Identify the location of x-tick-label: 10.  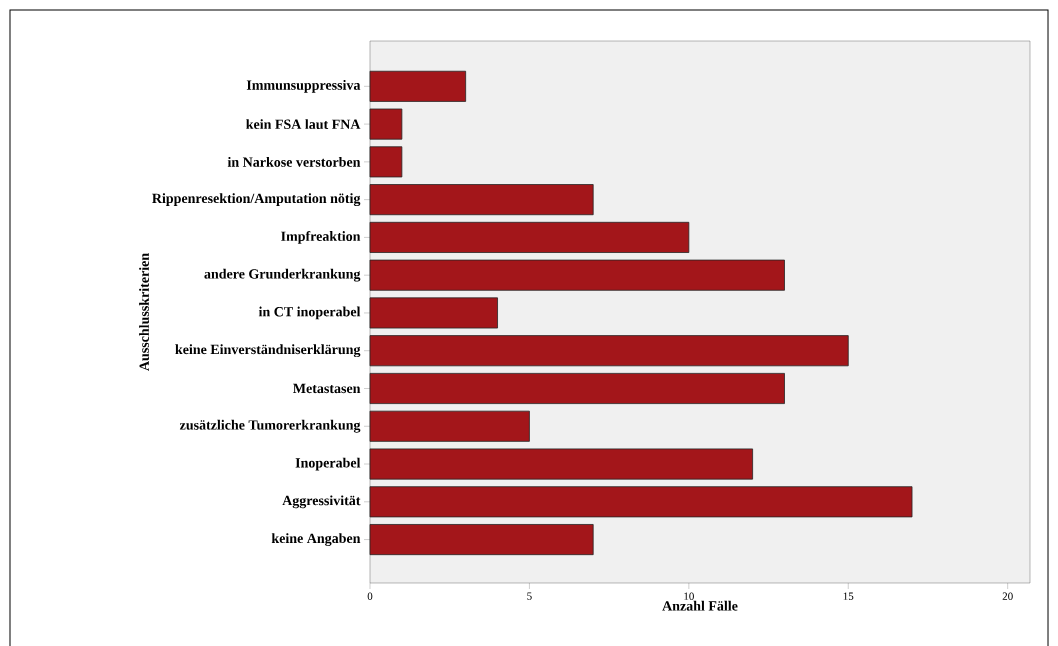
(689, 596).